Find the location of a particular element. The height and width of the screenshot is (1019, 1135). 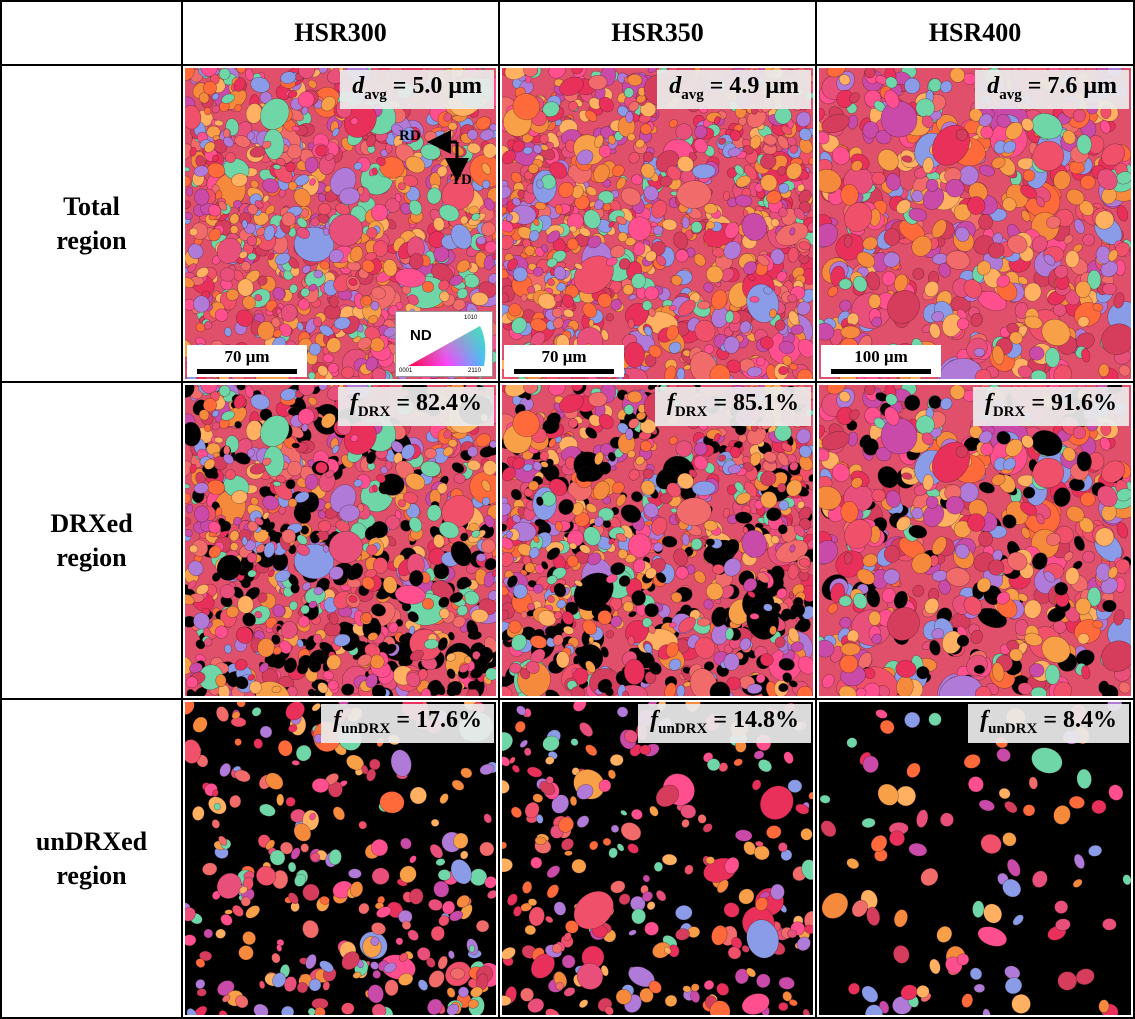

row-label-line1: unDRXed is located at coordinates (91, 841).